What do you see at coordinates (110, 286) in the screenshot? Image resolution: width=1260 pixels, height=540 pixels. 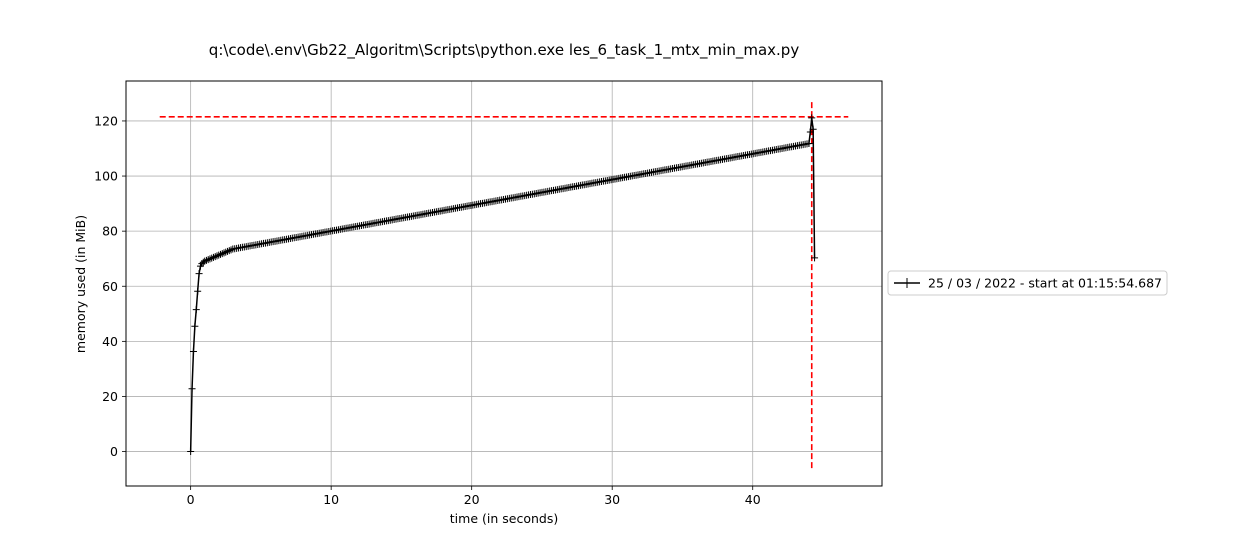 I see `y-tick-label: 60` at bounding box center [110, 286].